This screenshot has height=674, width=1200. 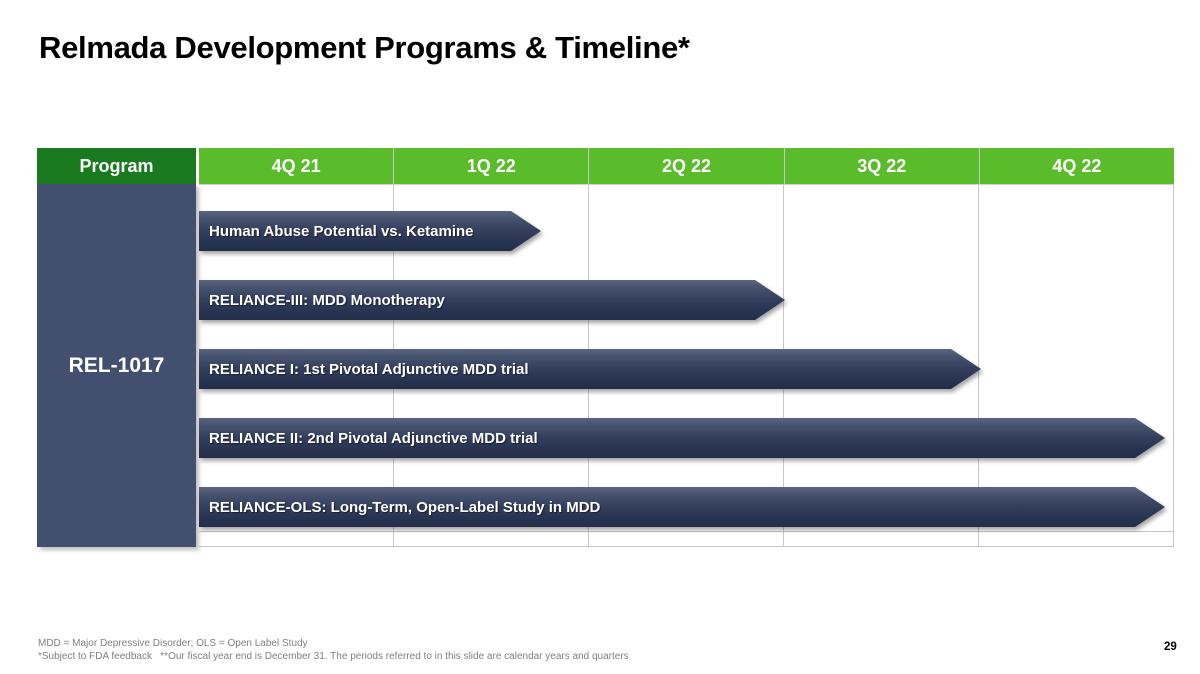 I want to click on timeline-bar-arrow: Human Abuse Potential vs. Ketamine, so click(x=370, y=231).